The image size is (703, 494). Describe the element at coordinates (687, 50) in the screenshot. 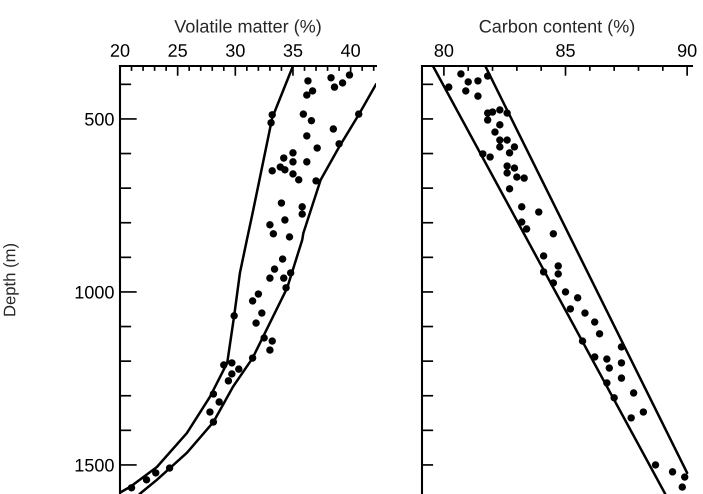

I see `x-tick-label: 90` at that location.